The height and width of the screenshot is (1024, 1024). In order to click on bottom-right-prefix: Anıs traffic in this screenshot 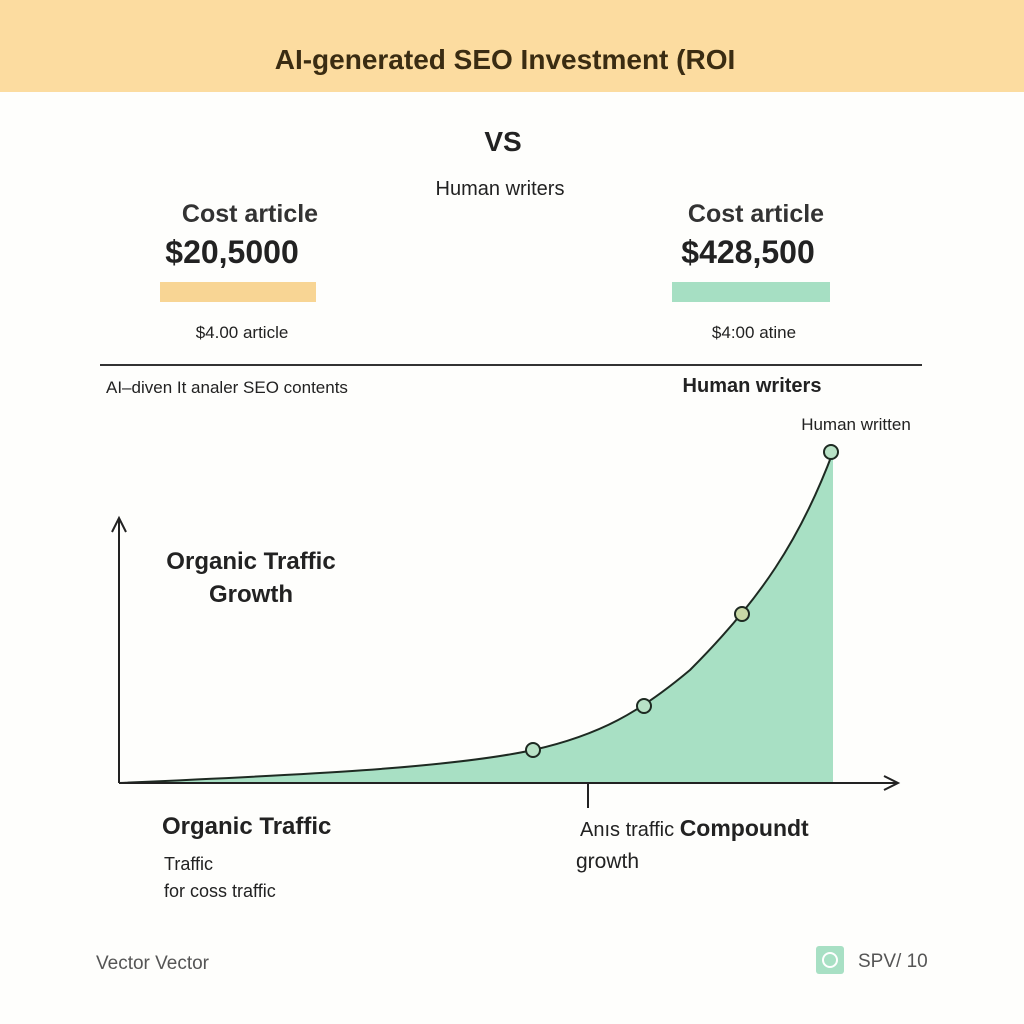, I will do `click(627, 830)`.